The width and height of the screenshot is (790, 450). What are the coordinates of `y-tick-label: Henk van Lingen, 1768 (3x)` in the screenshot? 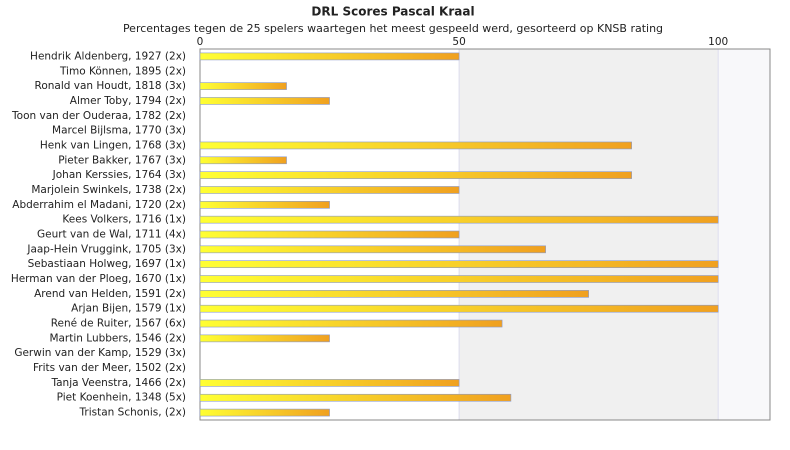 It's located at (113, 145).